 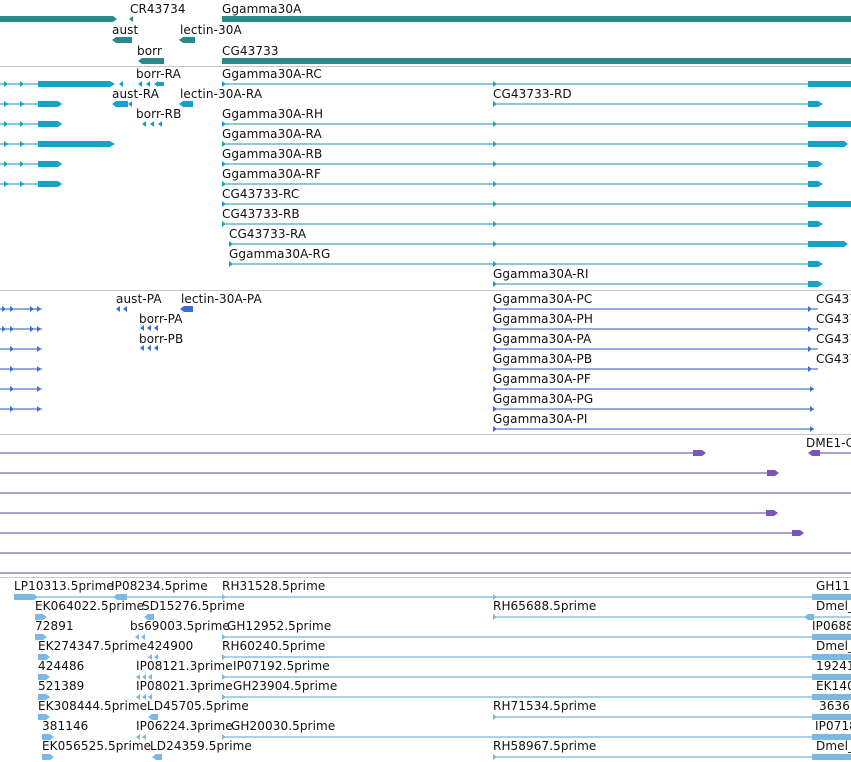 What do you see at coordinates (540, 419) in the screenshot?
I see `protein-label-ggamma30a-pi: Ggamma30A-PI` at bounding box center [540, 419].